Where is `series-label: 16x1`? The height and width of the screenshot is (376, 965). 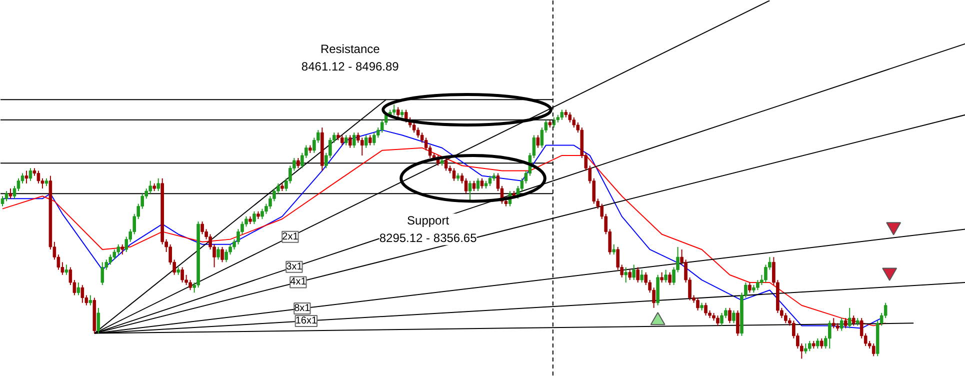
series-label: 16x1 is located at coordinates (306, 320).